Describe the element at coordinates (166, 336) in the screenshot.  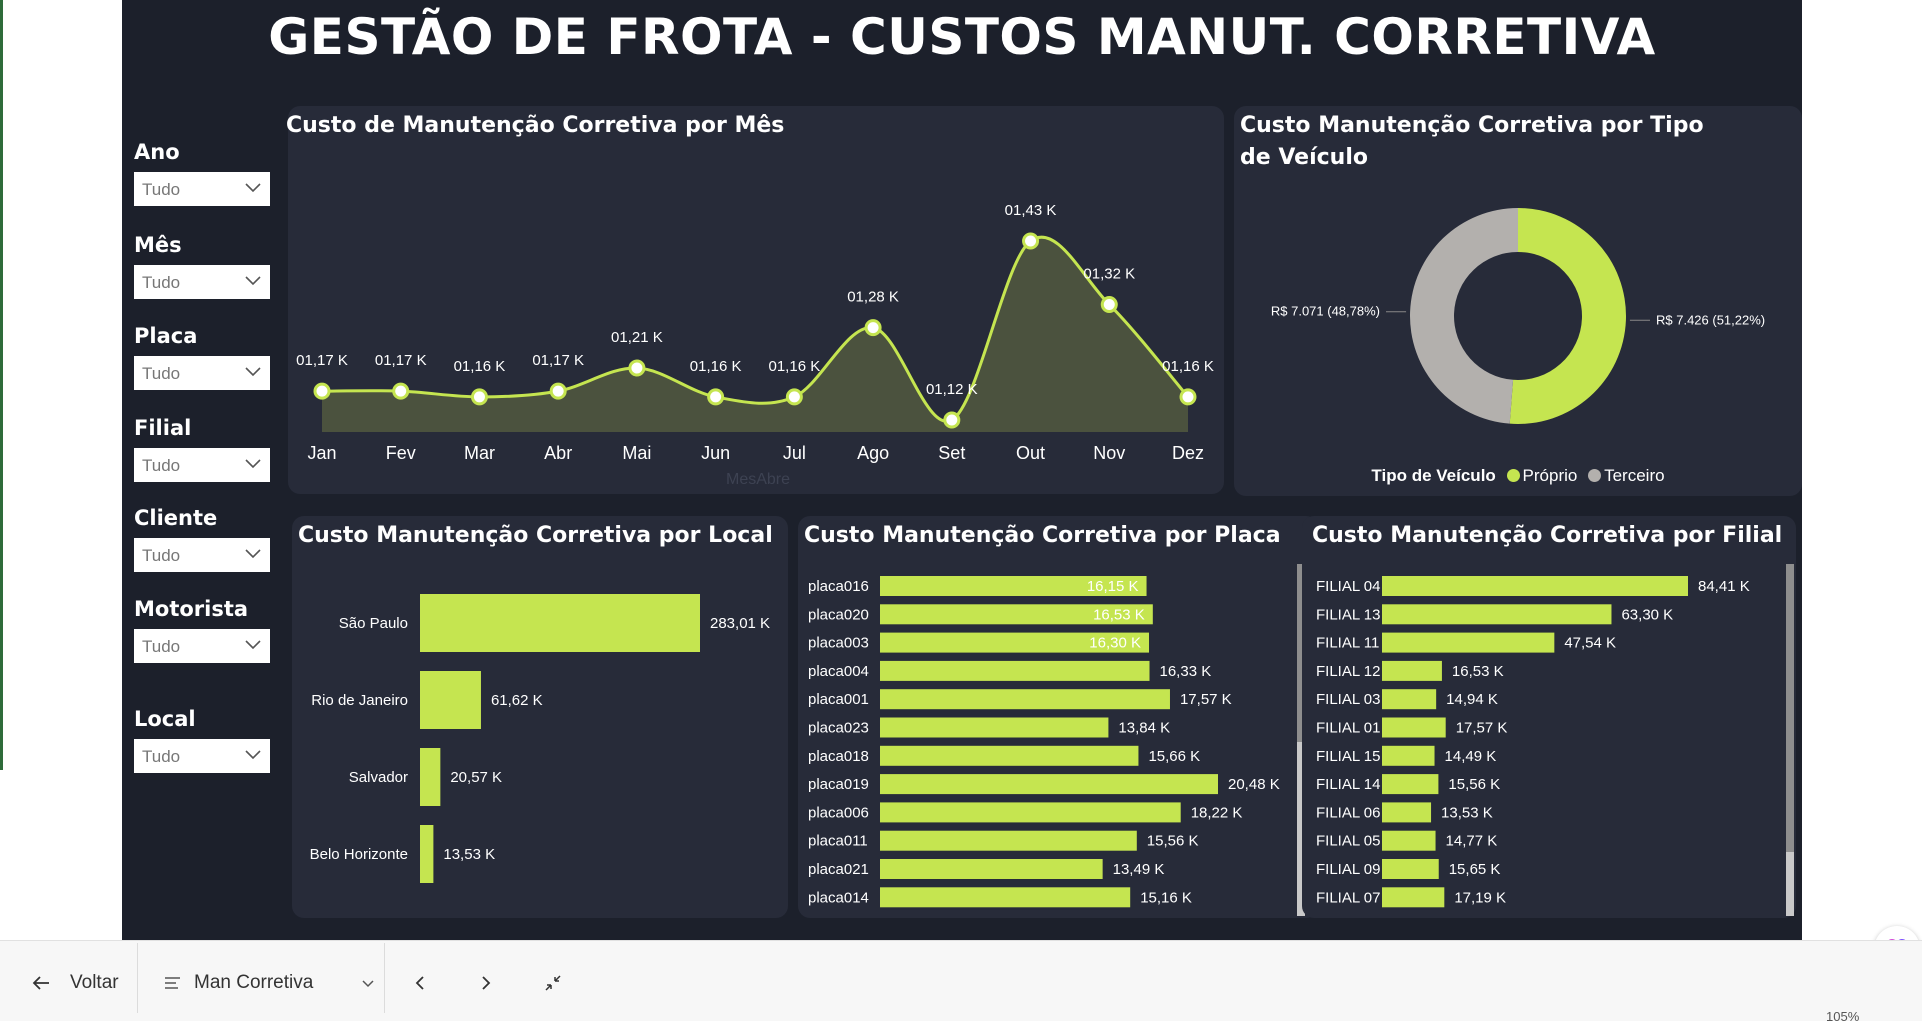
I see `slicer-label: Placa` at that location.